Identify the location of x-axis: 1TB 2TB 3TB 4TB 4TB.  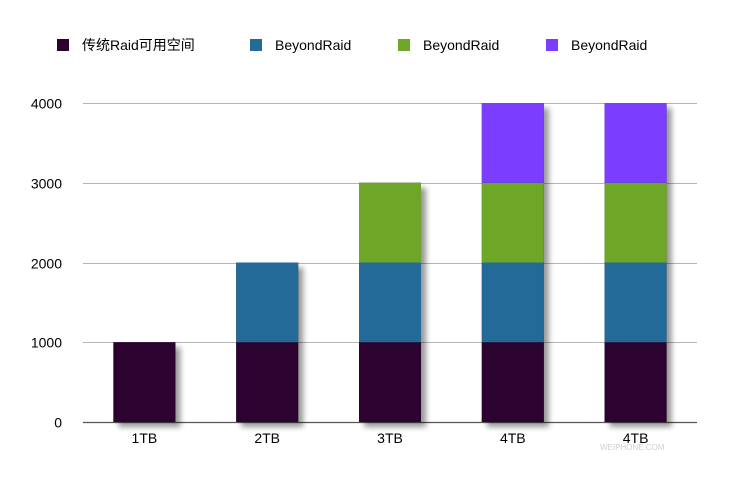
(390, 438).